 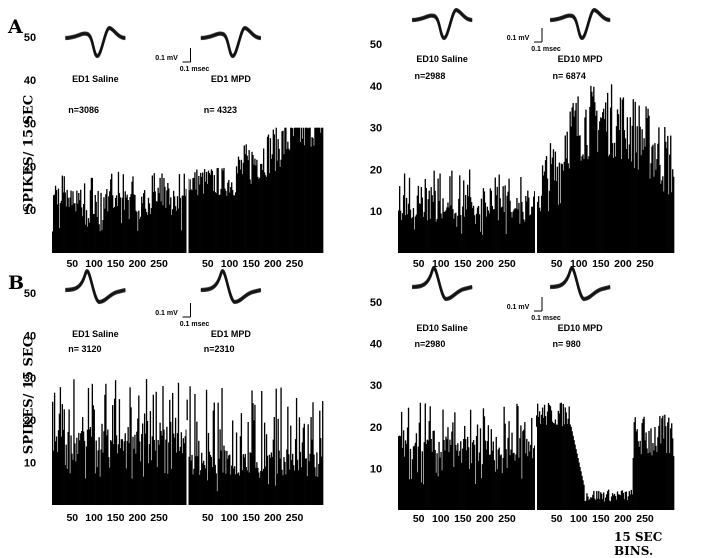 What do you see at coordinates (94, 518) in the screenshot?
I see `x-tick-label: 100` at bounding box center [94, 518].